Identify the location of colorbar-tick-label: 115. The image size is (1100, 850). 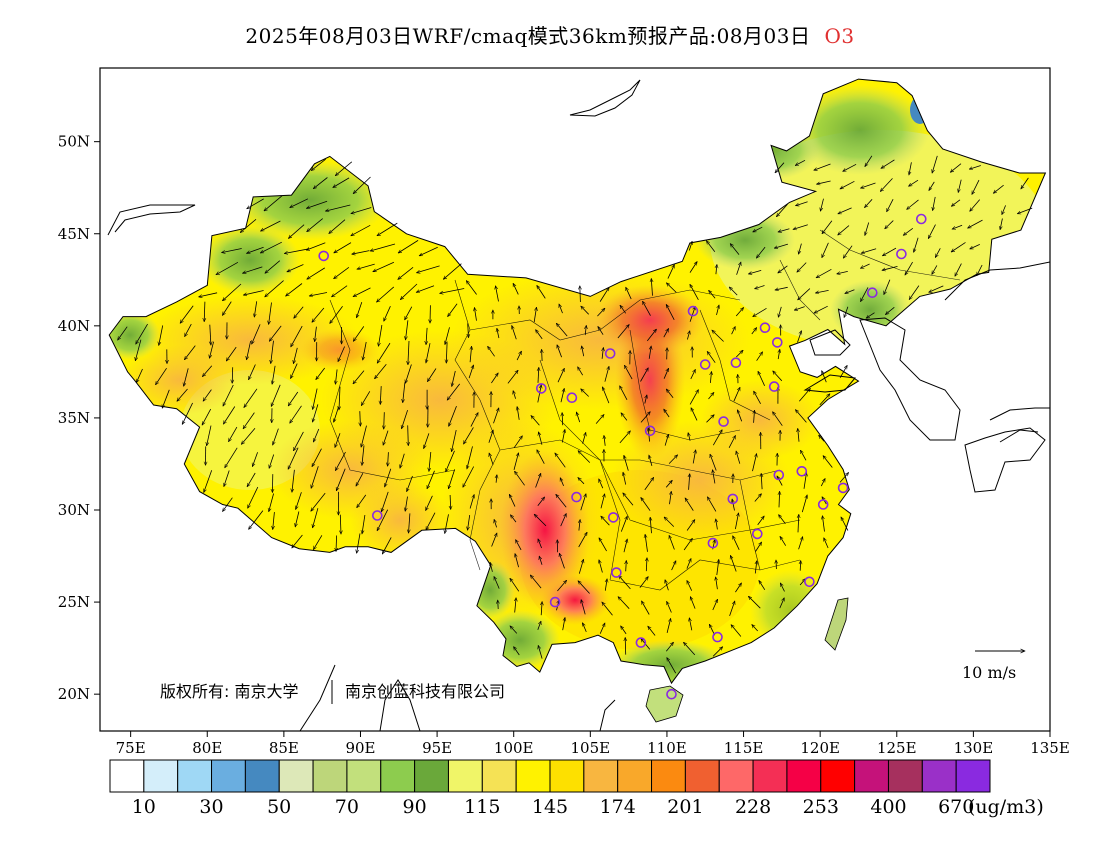
(482, 807).